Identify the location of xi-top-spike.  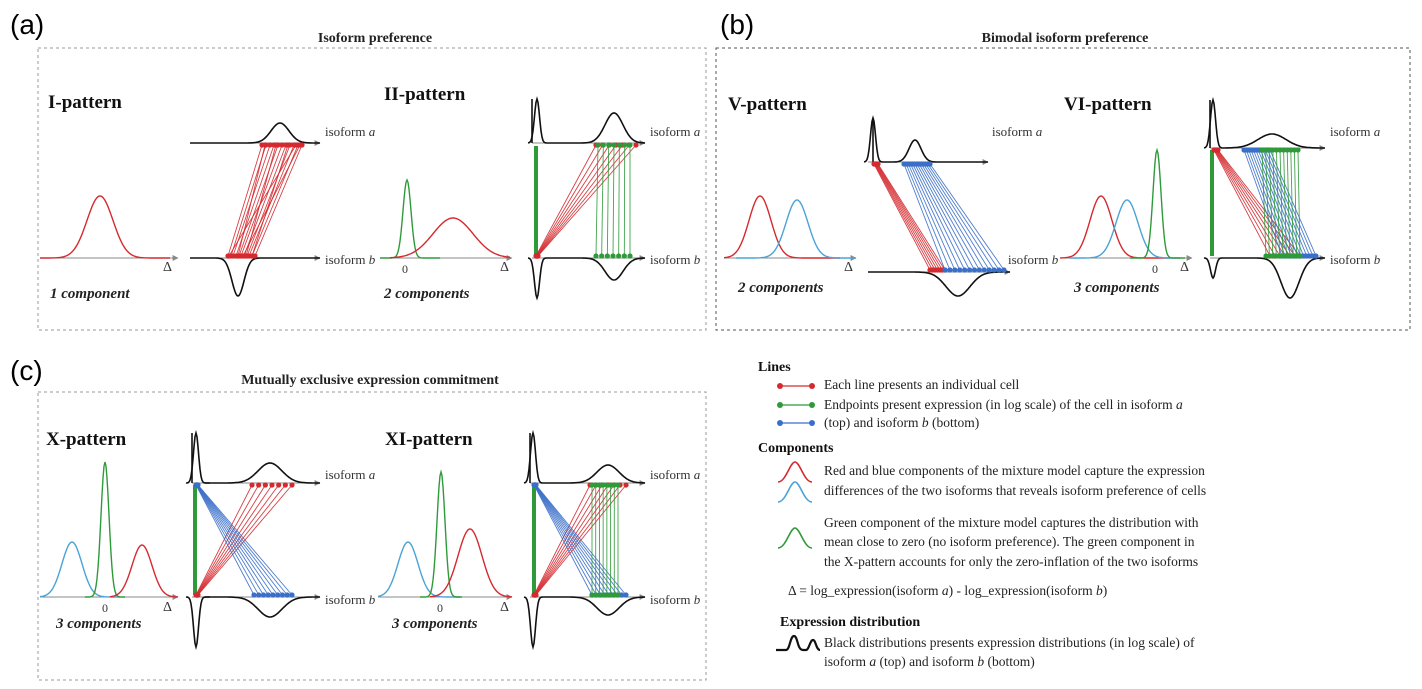
(534, 456).